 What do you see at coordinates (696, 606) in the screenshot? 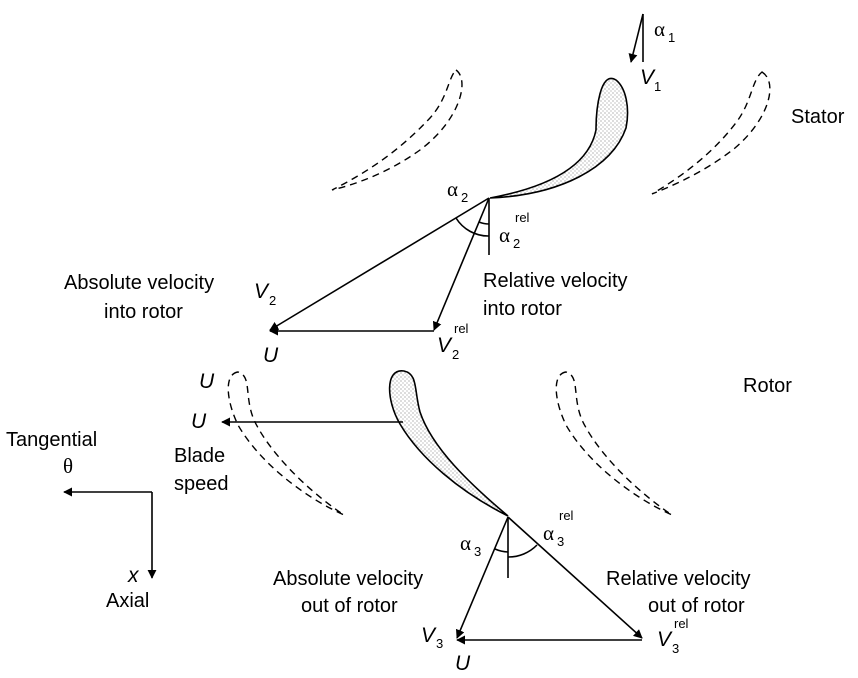
I see `relative-velocity-out-label-line2: out of rotor` at bounding box center [696, 606].